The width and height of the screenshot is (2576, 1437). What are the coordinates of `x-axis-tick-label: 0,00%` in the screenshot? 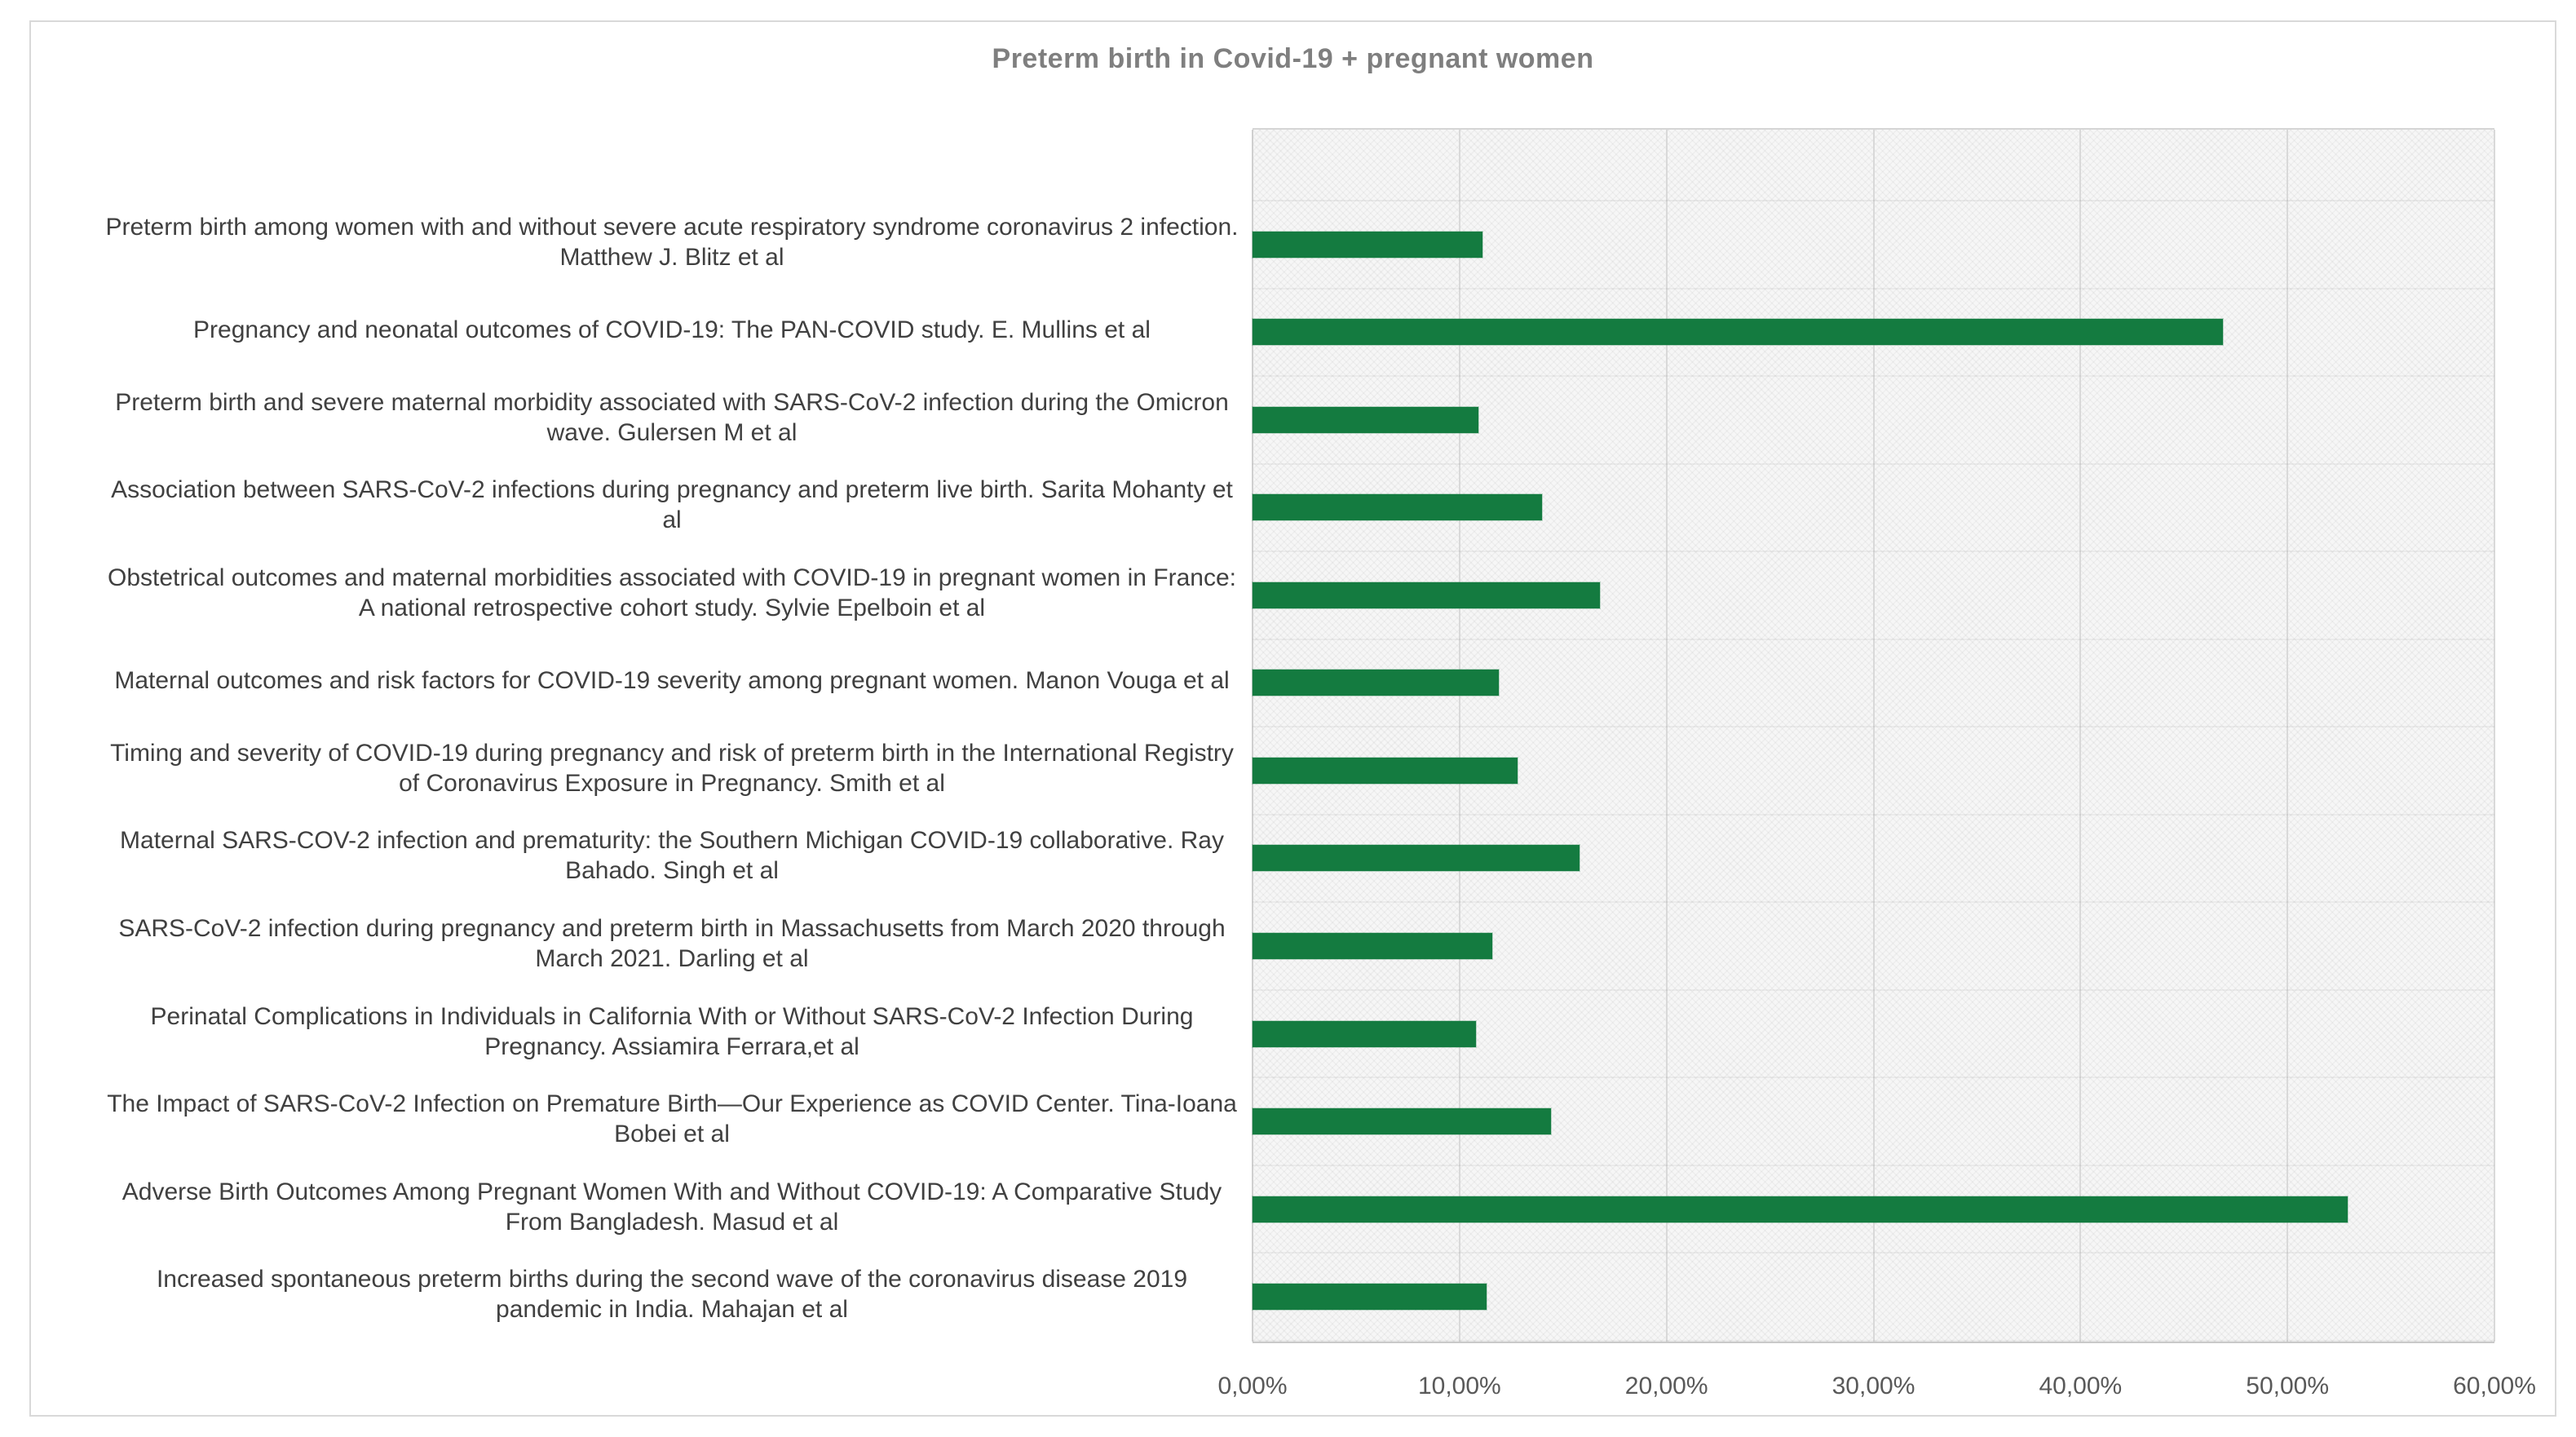 It's located at (1252, 1386).